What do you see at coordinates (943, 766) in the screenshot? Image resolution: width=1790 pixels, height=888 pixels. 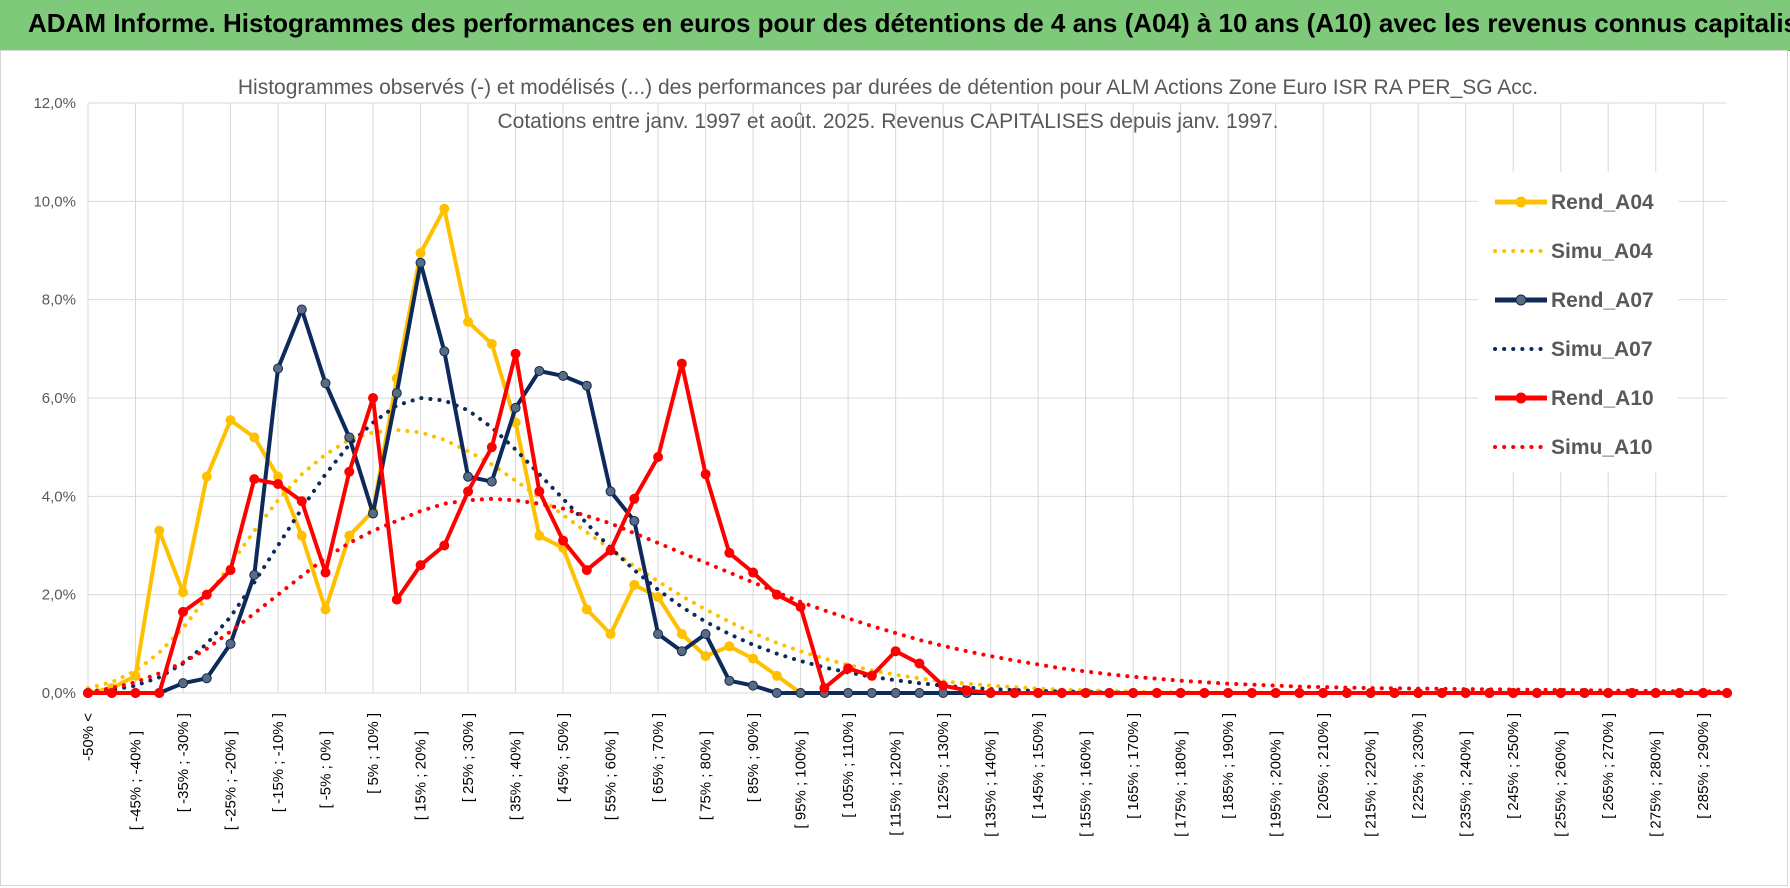 I see `x-tick-label: [ 125% ; 130% ]` at bounding box center [943, 766].